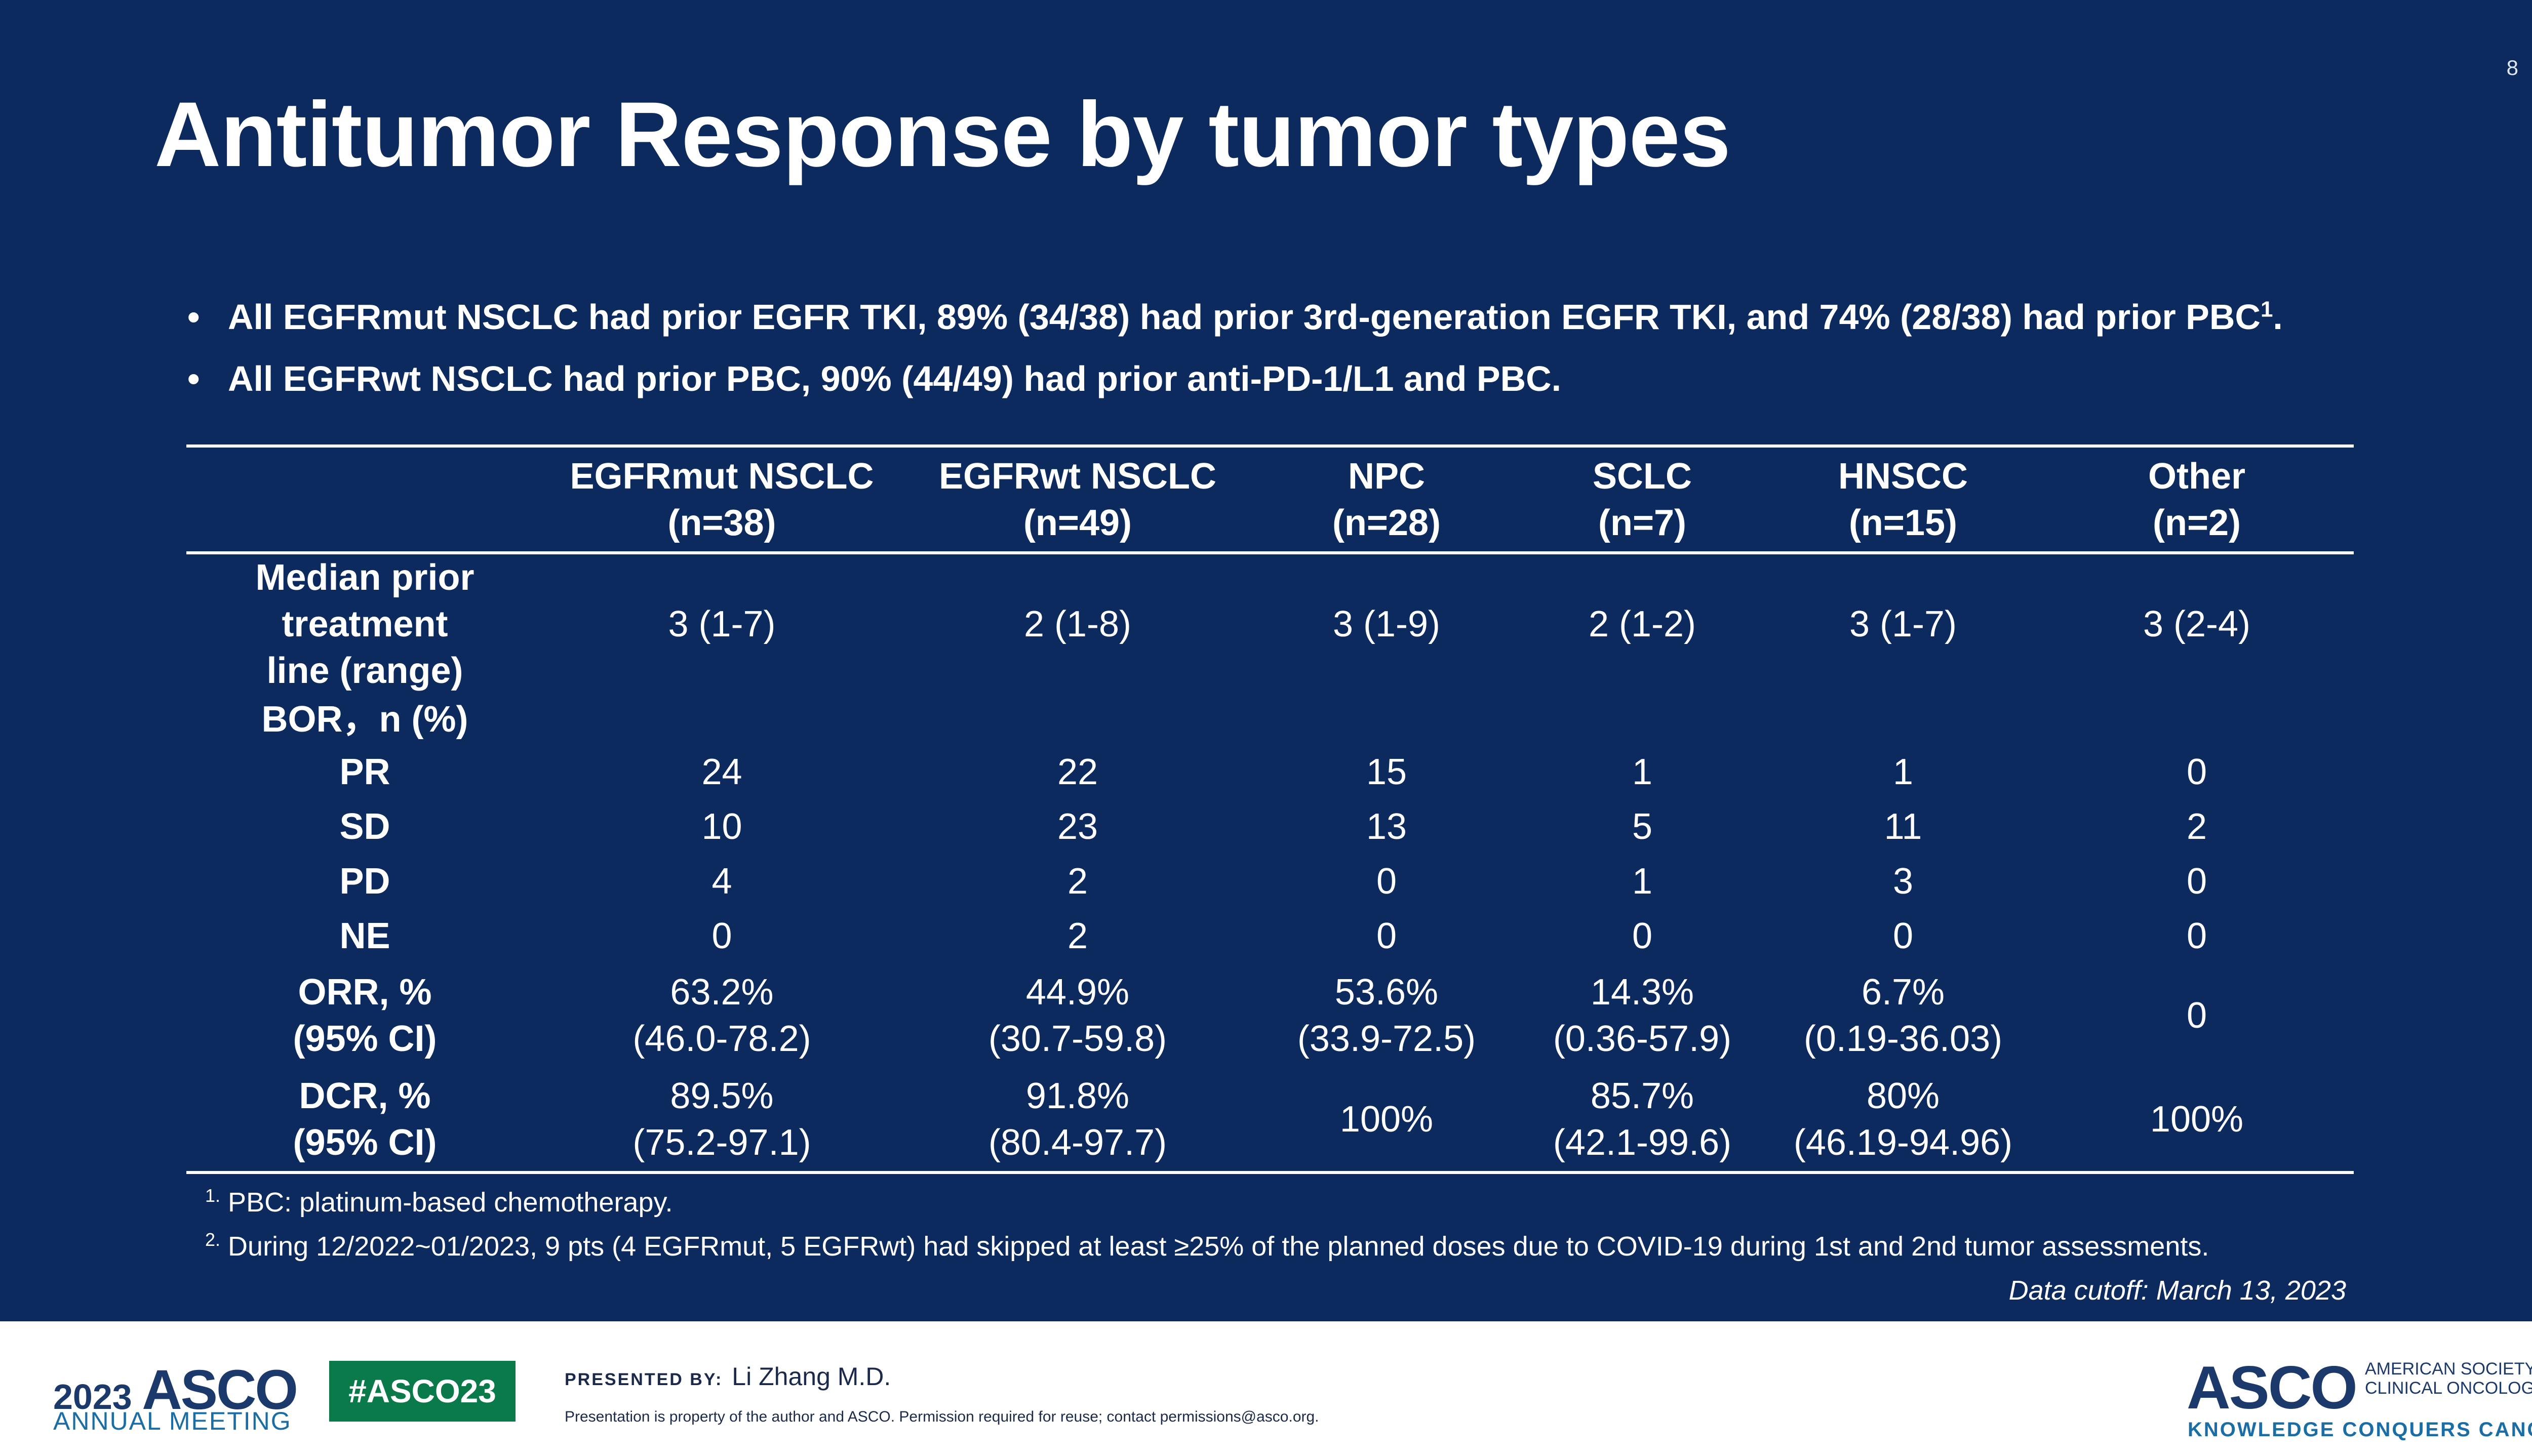  Describe the element at coordinates (1642, 1119) in the screenshot. I see `table-cell: 85.7% (42.1-99.6)` at that location.